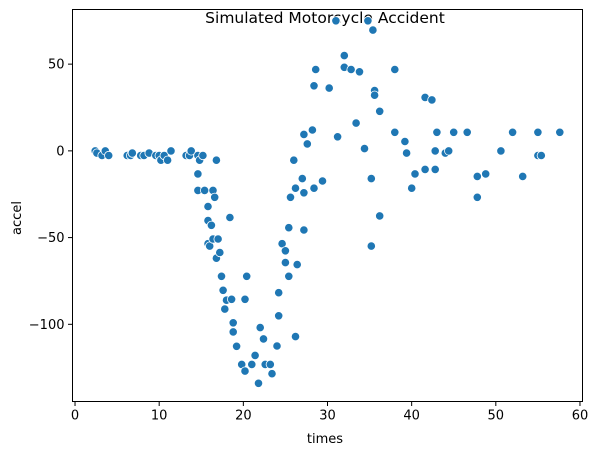 The image size is (589, 455). Describe the element at coordinates (51, 195) in the screenshot. I see `y-axis: −100 −50 0 50` at that location.